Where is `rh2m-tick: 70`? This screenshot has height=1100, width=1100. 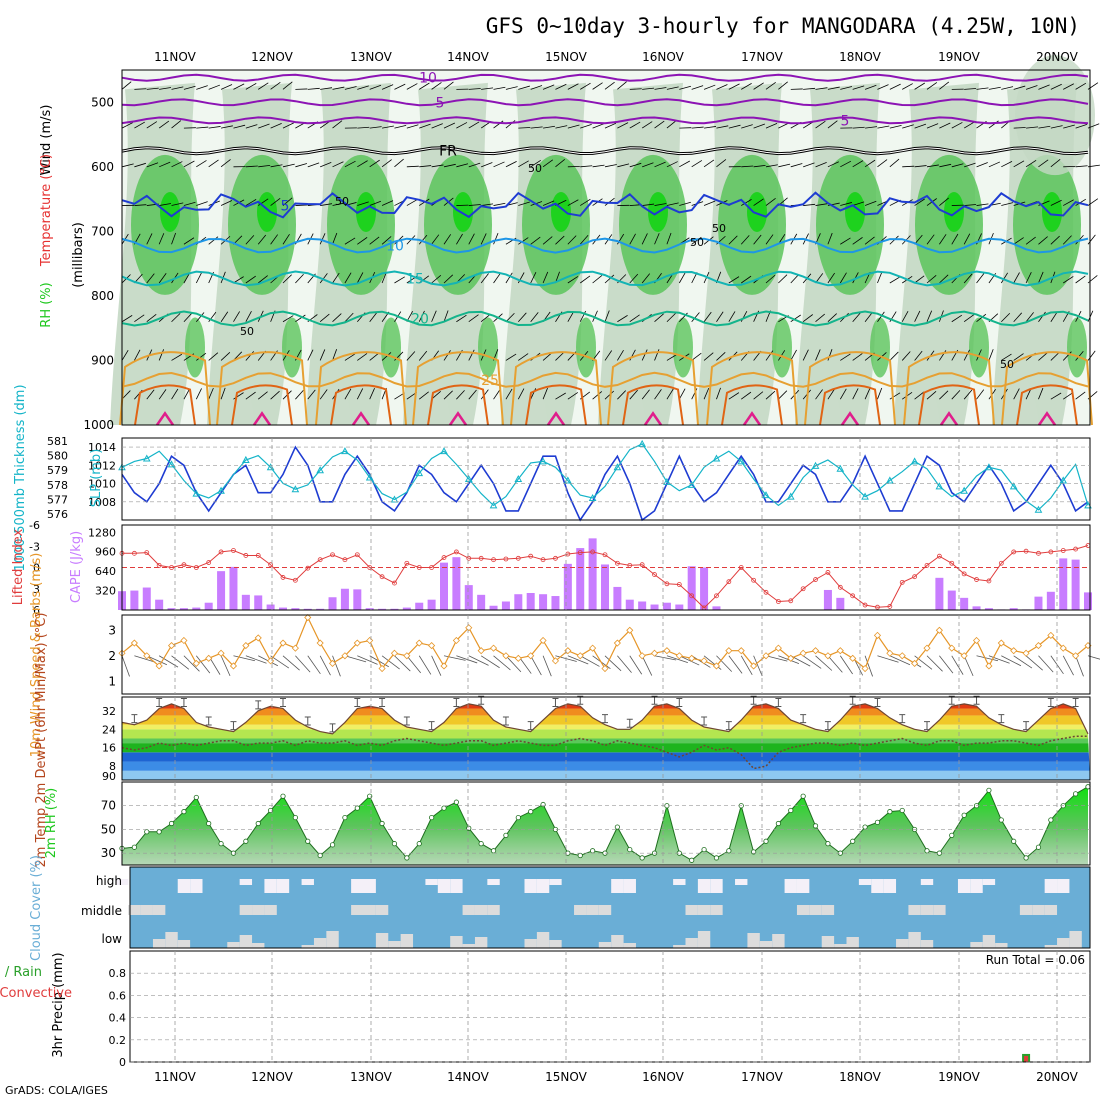 rh2m-tick: 70 is located at coordinates (108, 806).